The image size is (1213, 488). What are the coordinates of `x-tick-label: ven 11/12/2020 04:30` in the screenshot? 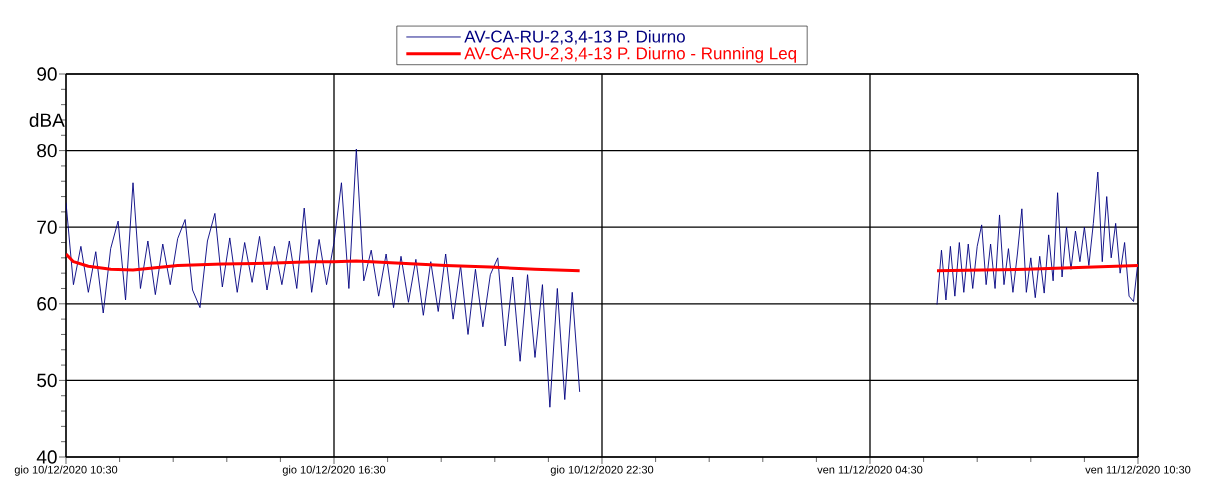 It's located at (870, 469).